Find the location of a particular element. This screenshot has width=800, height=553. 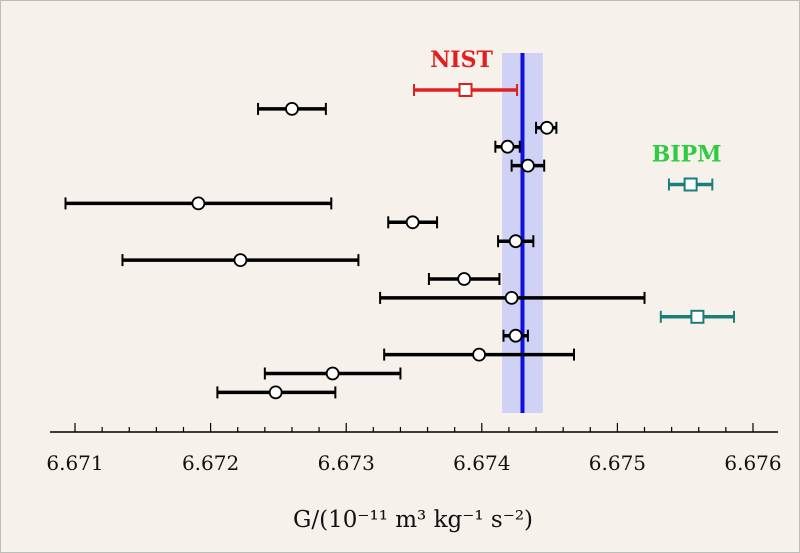

bipm-label: BIPM is located at coordinates (687, 155).